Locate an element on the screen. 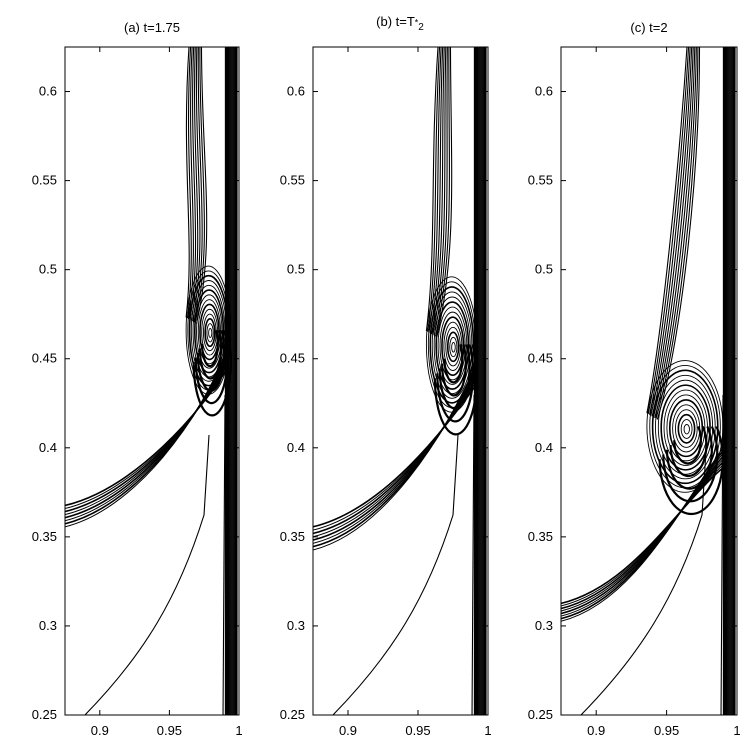  x-tick-label: 0.95 is located at coordinates (666, 730).